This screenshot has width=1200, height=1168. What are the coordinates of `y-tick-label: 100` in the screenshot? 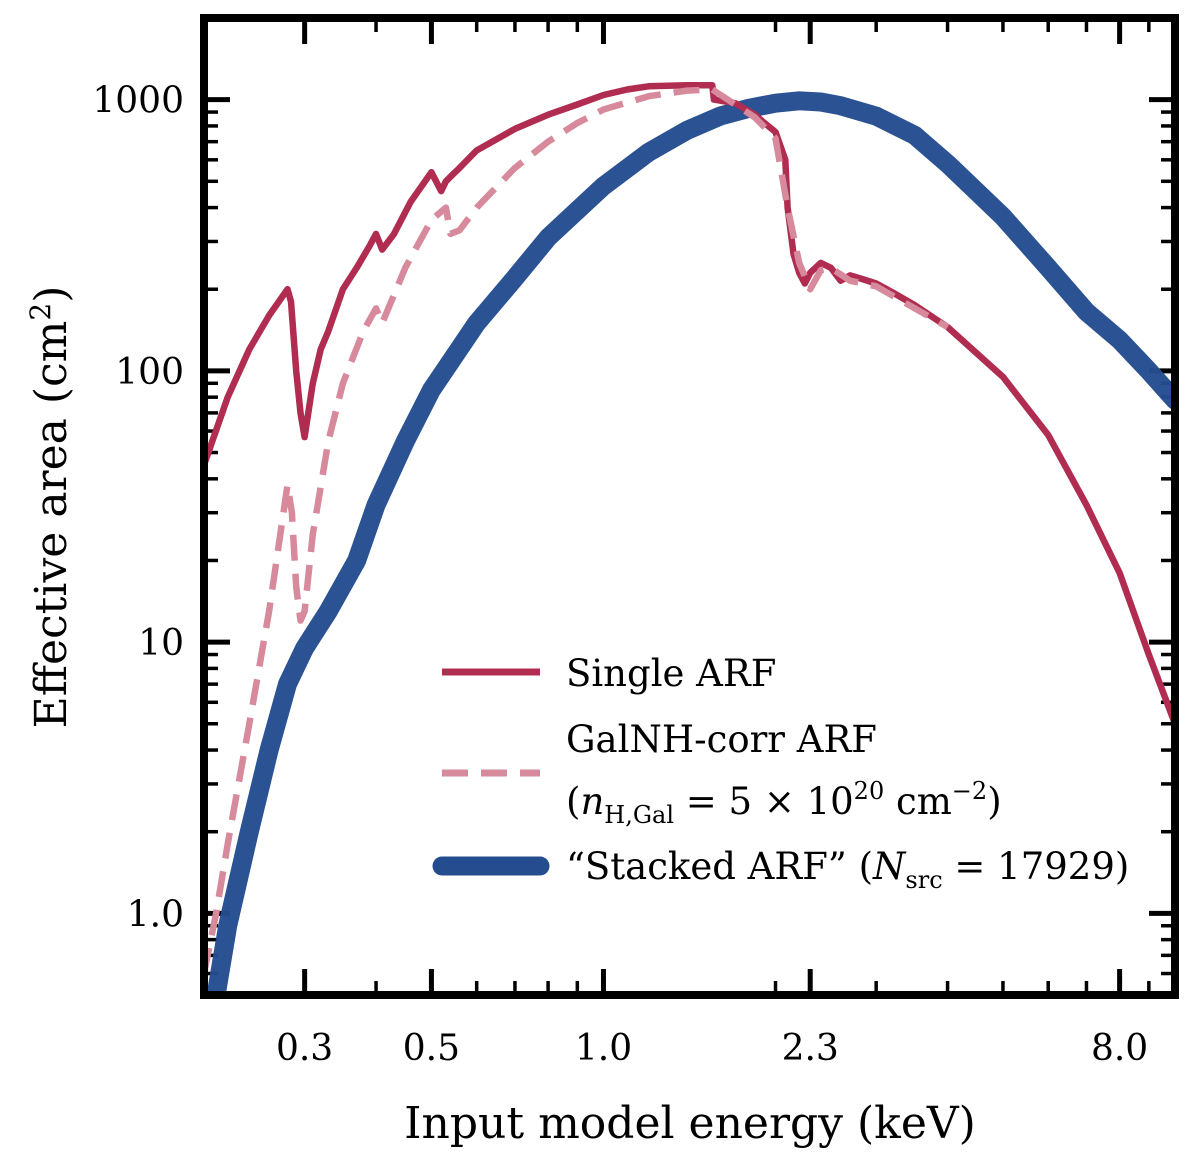 It's located at (149, 372).